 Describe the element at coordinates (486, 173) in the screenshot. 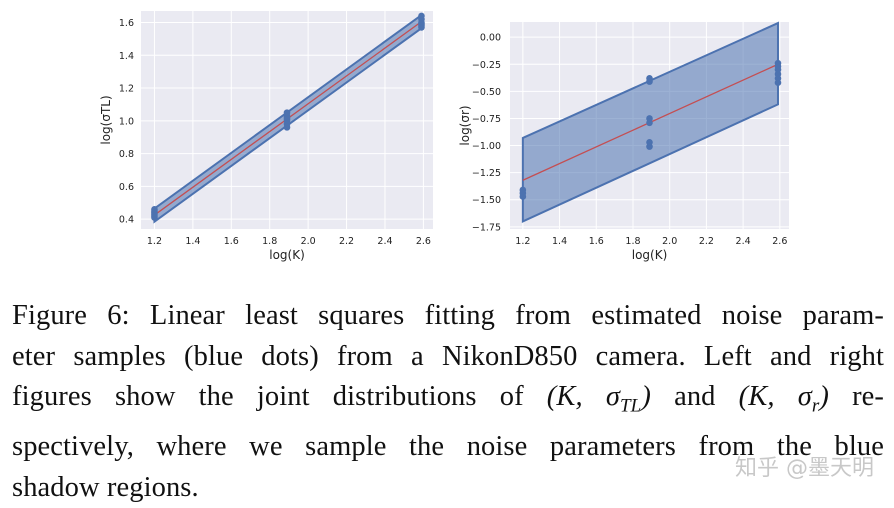

I see `y-tick-label: −1.25` at that location.